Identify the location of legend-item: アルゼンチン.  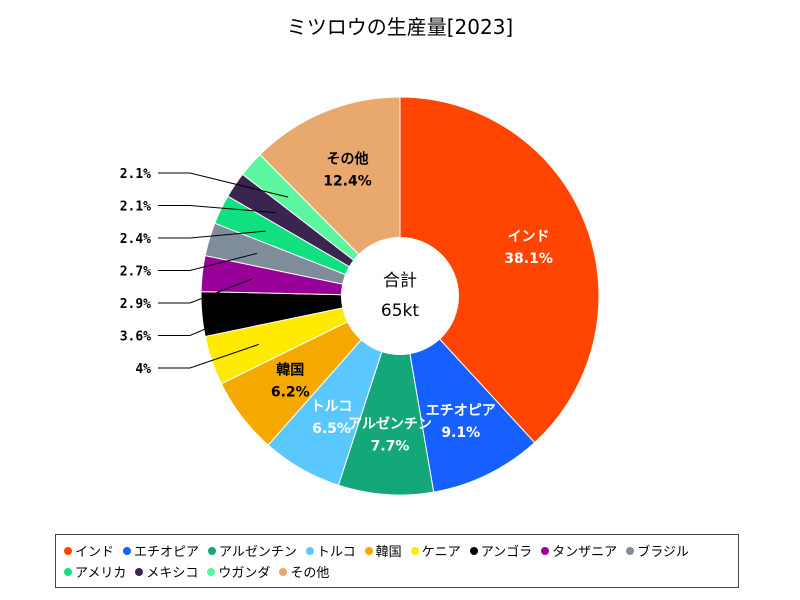
(252, 550).